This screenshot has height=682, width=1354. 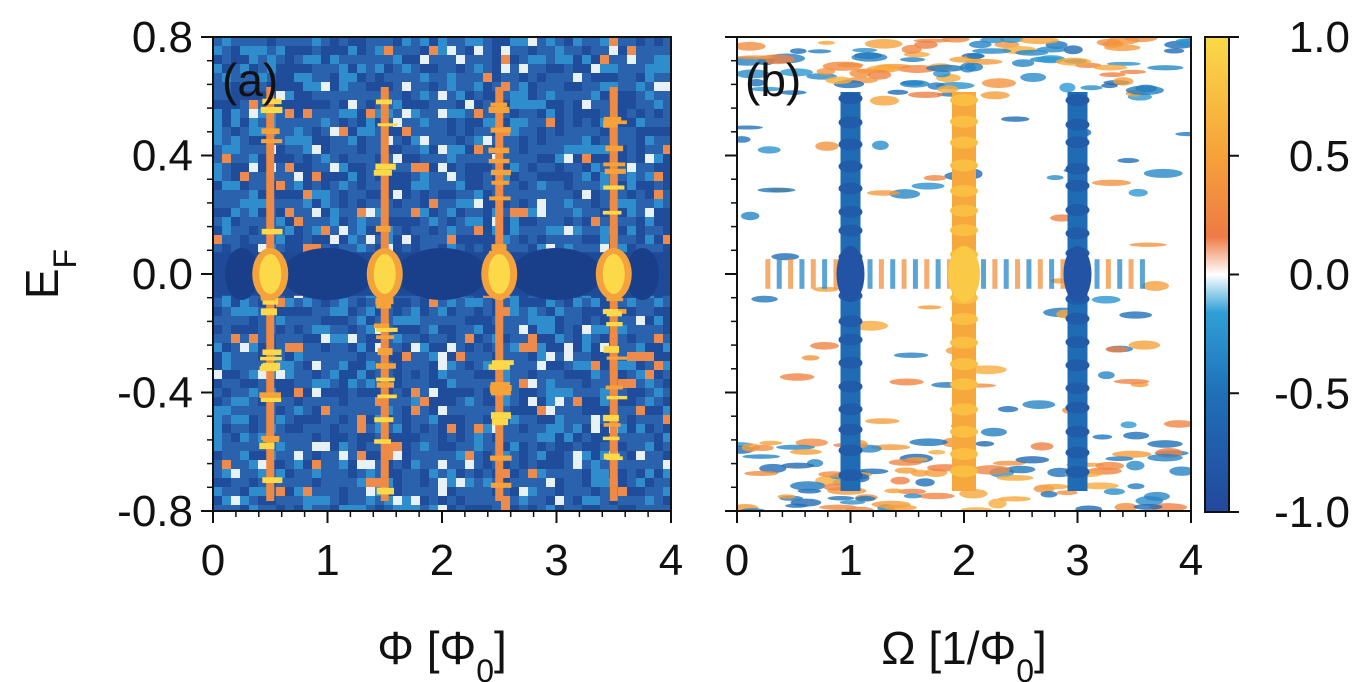 I want to click on panel-b-xlabel-sub: 0, so click(x=1025, y=667).